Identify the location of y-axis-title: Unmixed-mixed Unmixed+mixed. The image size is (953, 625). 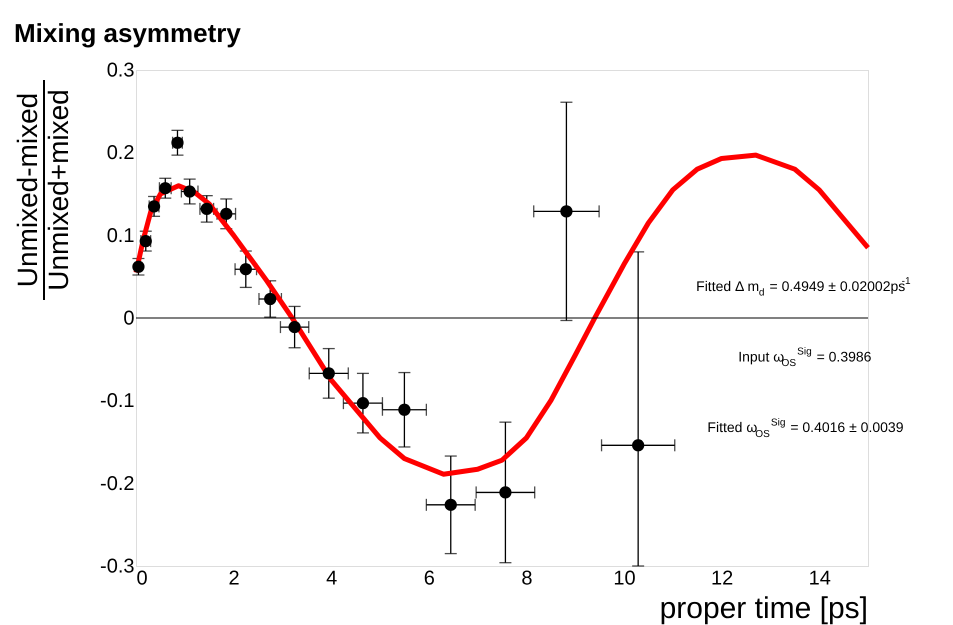
(43, 190).